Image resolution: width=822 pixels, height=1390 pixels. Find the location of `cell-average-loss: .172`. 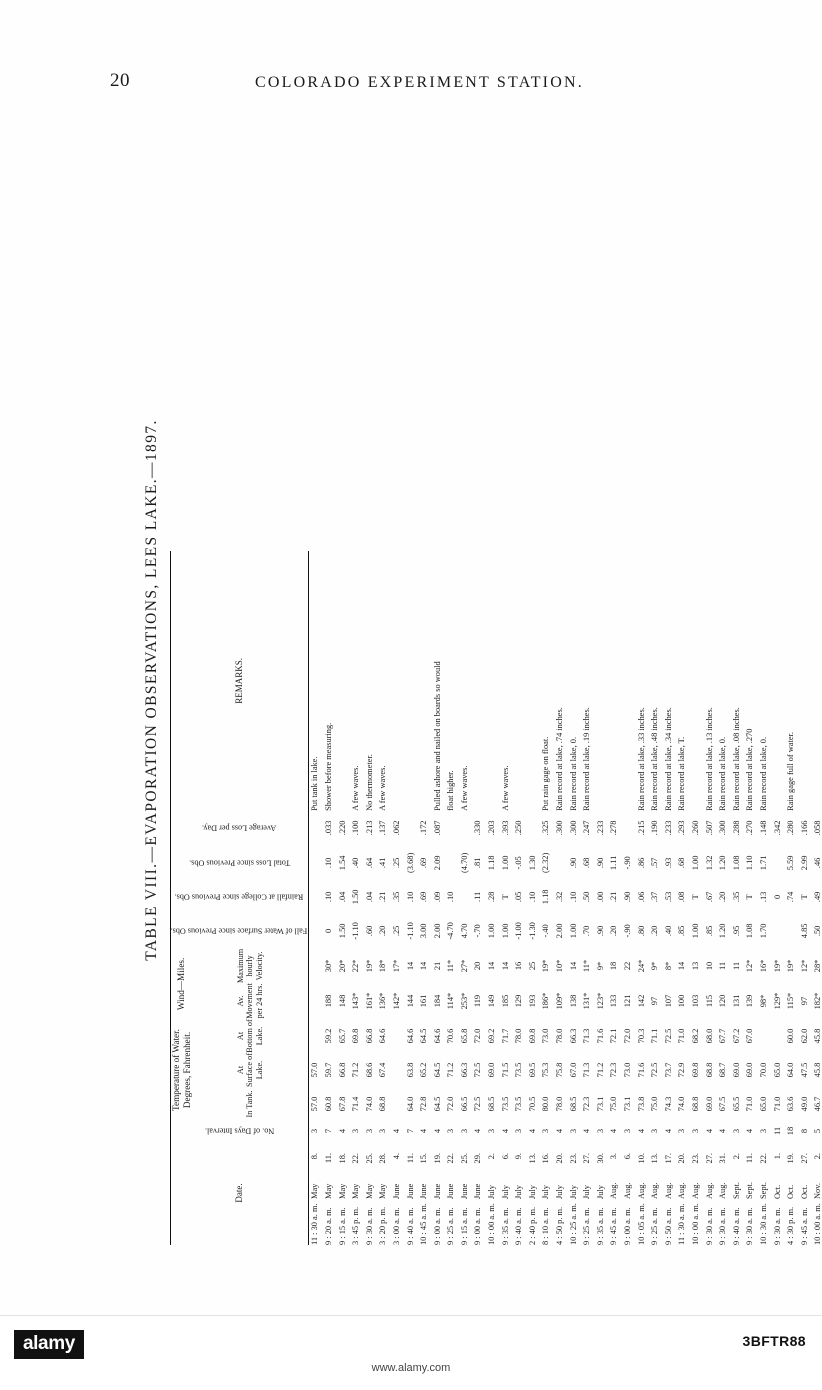

cell-average-loss: .172 is located at coordinates (424, 828).